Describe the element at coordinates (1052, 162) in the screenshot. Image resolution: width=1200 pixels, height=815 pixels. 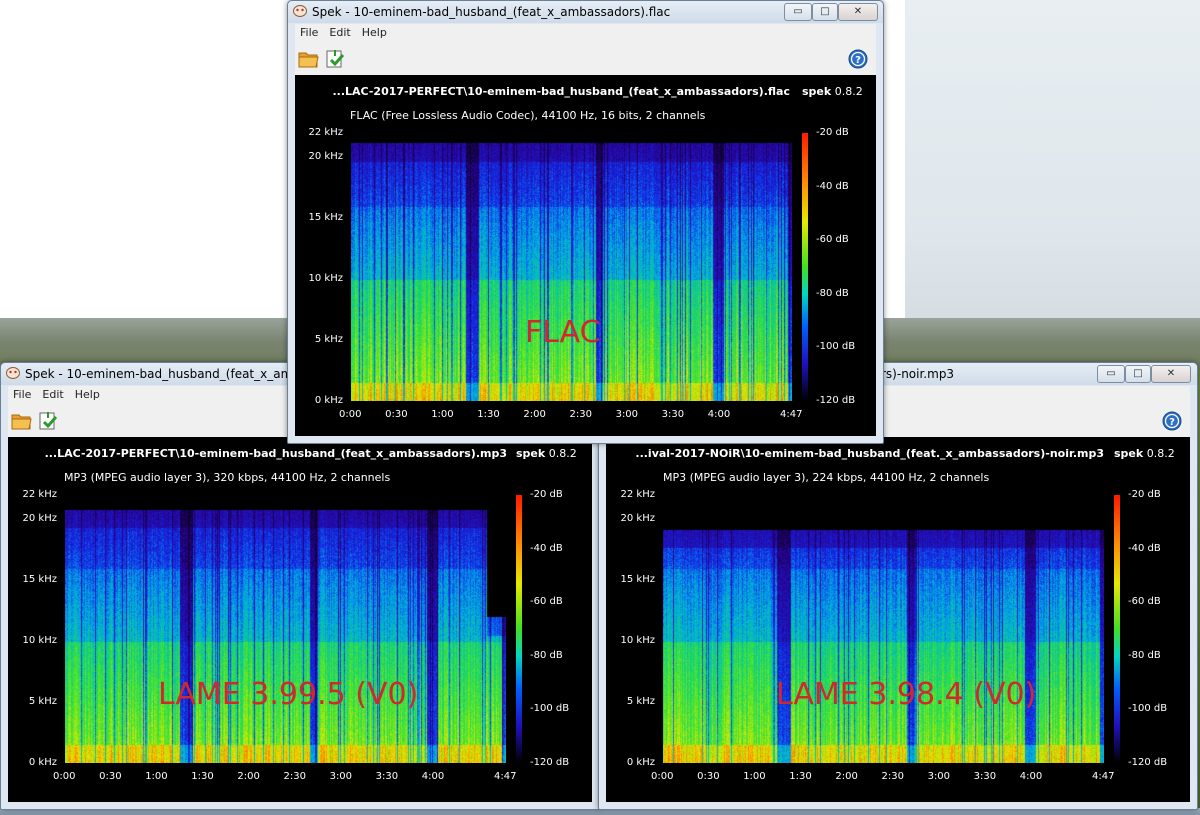
I see `wallpaper-sky-right` at that location.